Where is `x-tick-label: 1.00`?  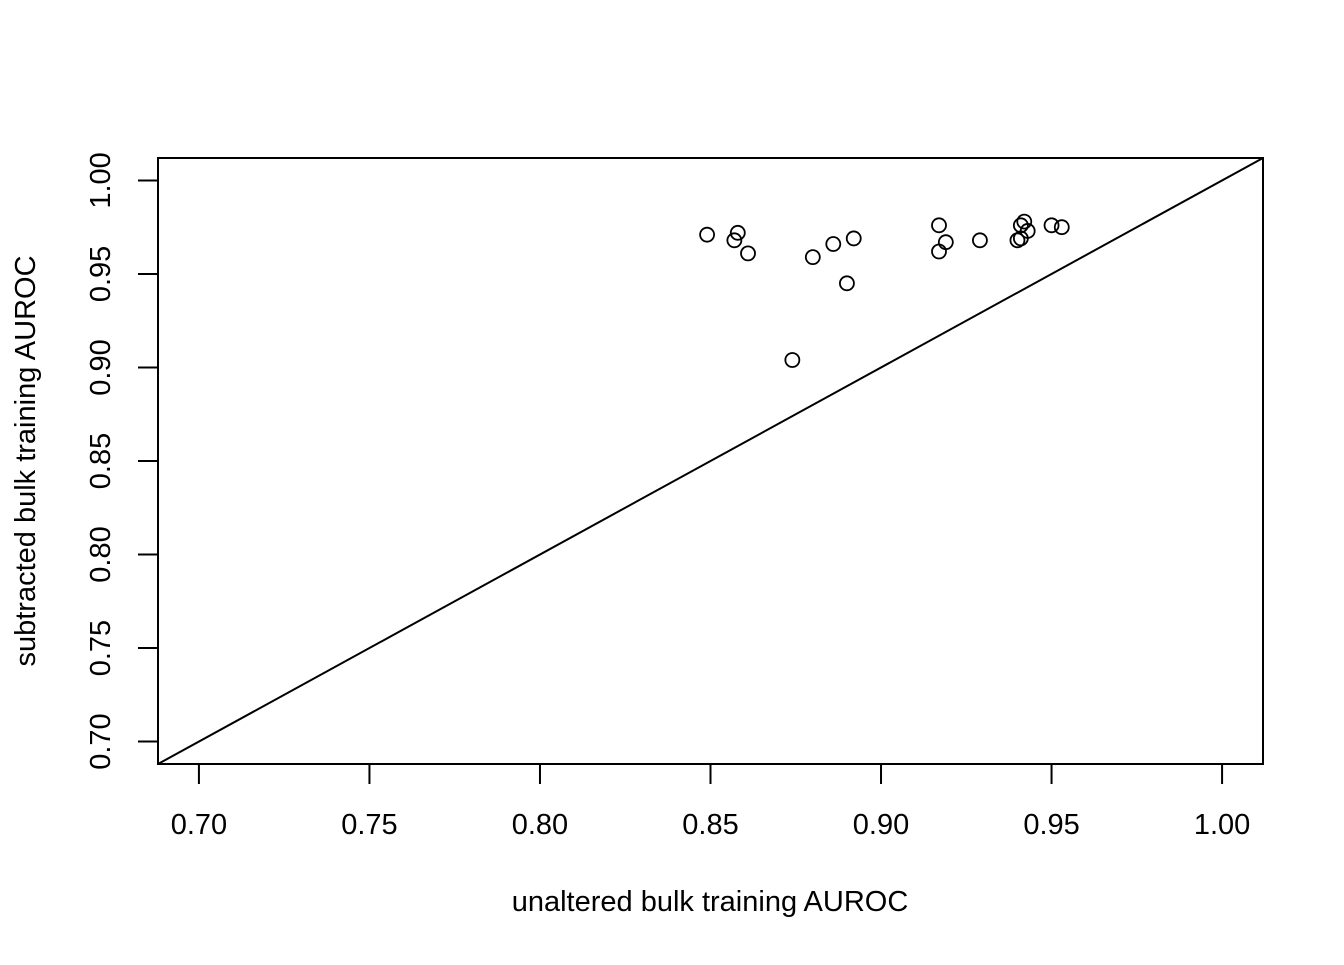
x-tick-label: 1.00 is located at coordinates (1222, 825).